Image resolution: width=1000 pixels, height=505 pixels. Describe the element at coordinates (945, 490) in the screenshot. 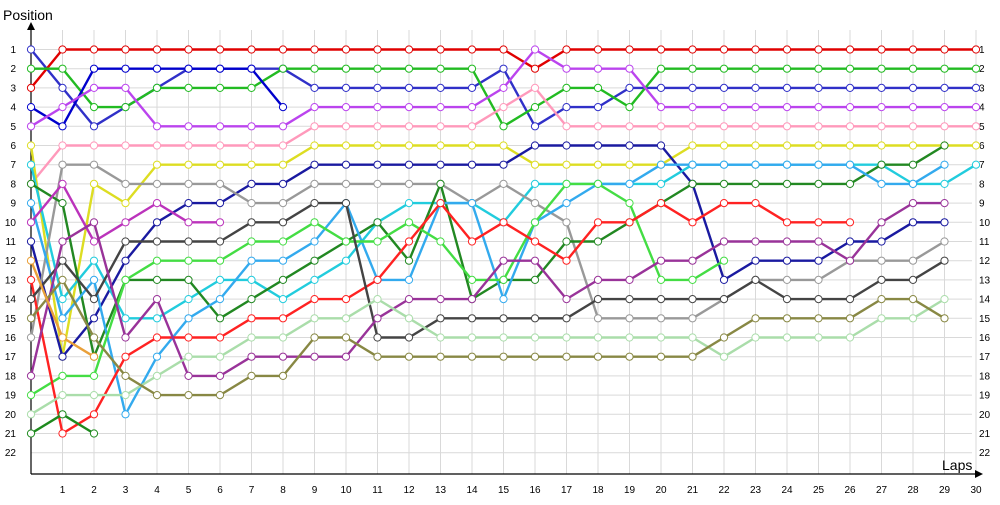

I see `x-tick-label: 29` at that location.